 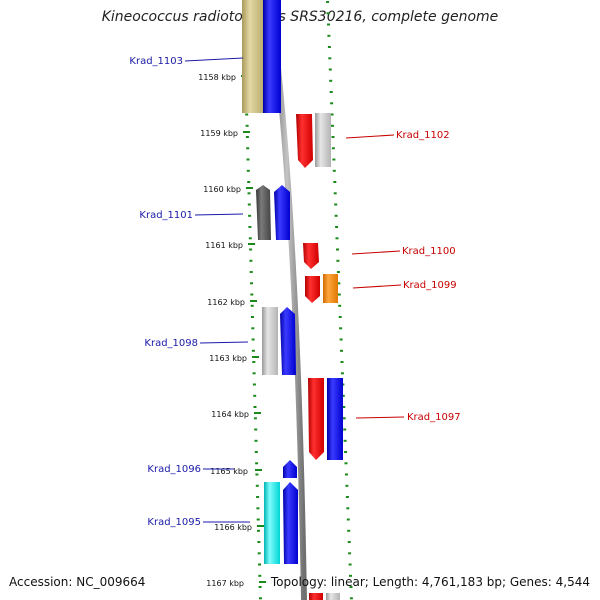 What do you see at coordinates (229, 471) in the screenshot?
I see `ruler-label: 1165 kbp` at bounding box center [229, 471].